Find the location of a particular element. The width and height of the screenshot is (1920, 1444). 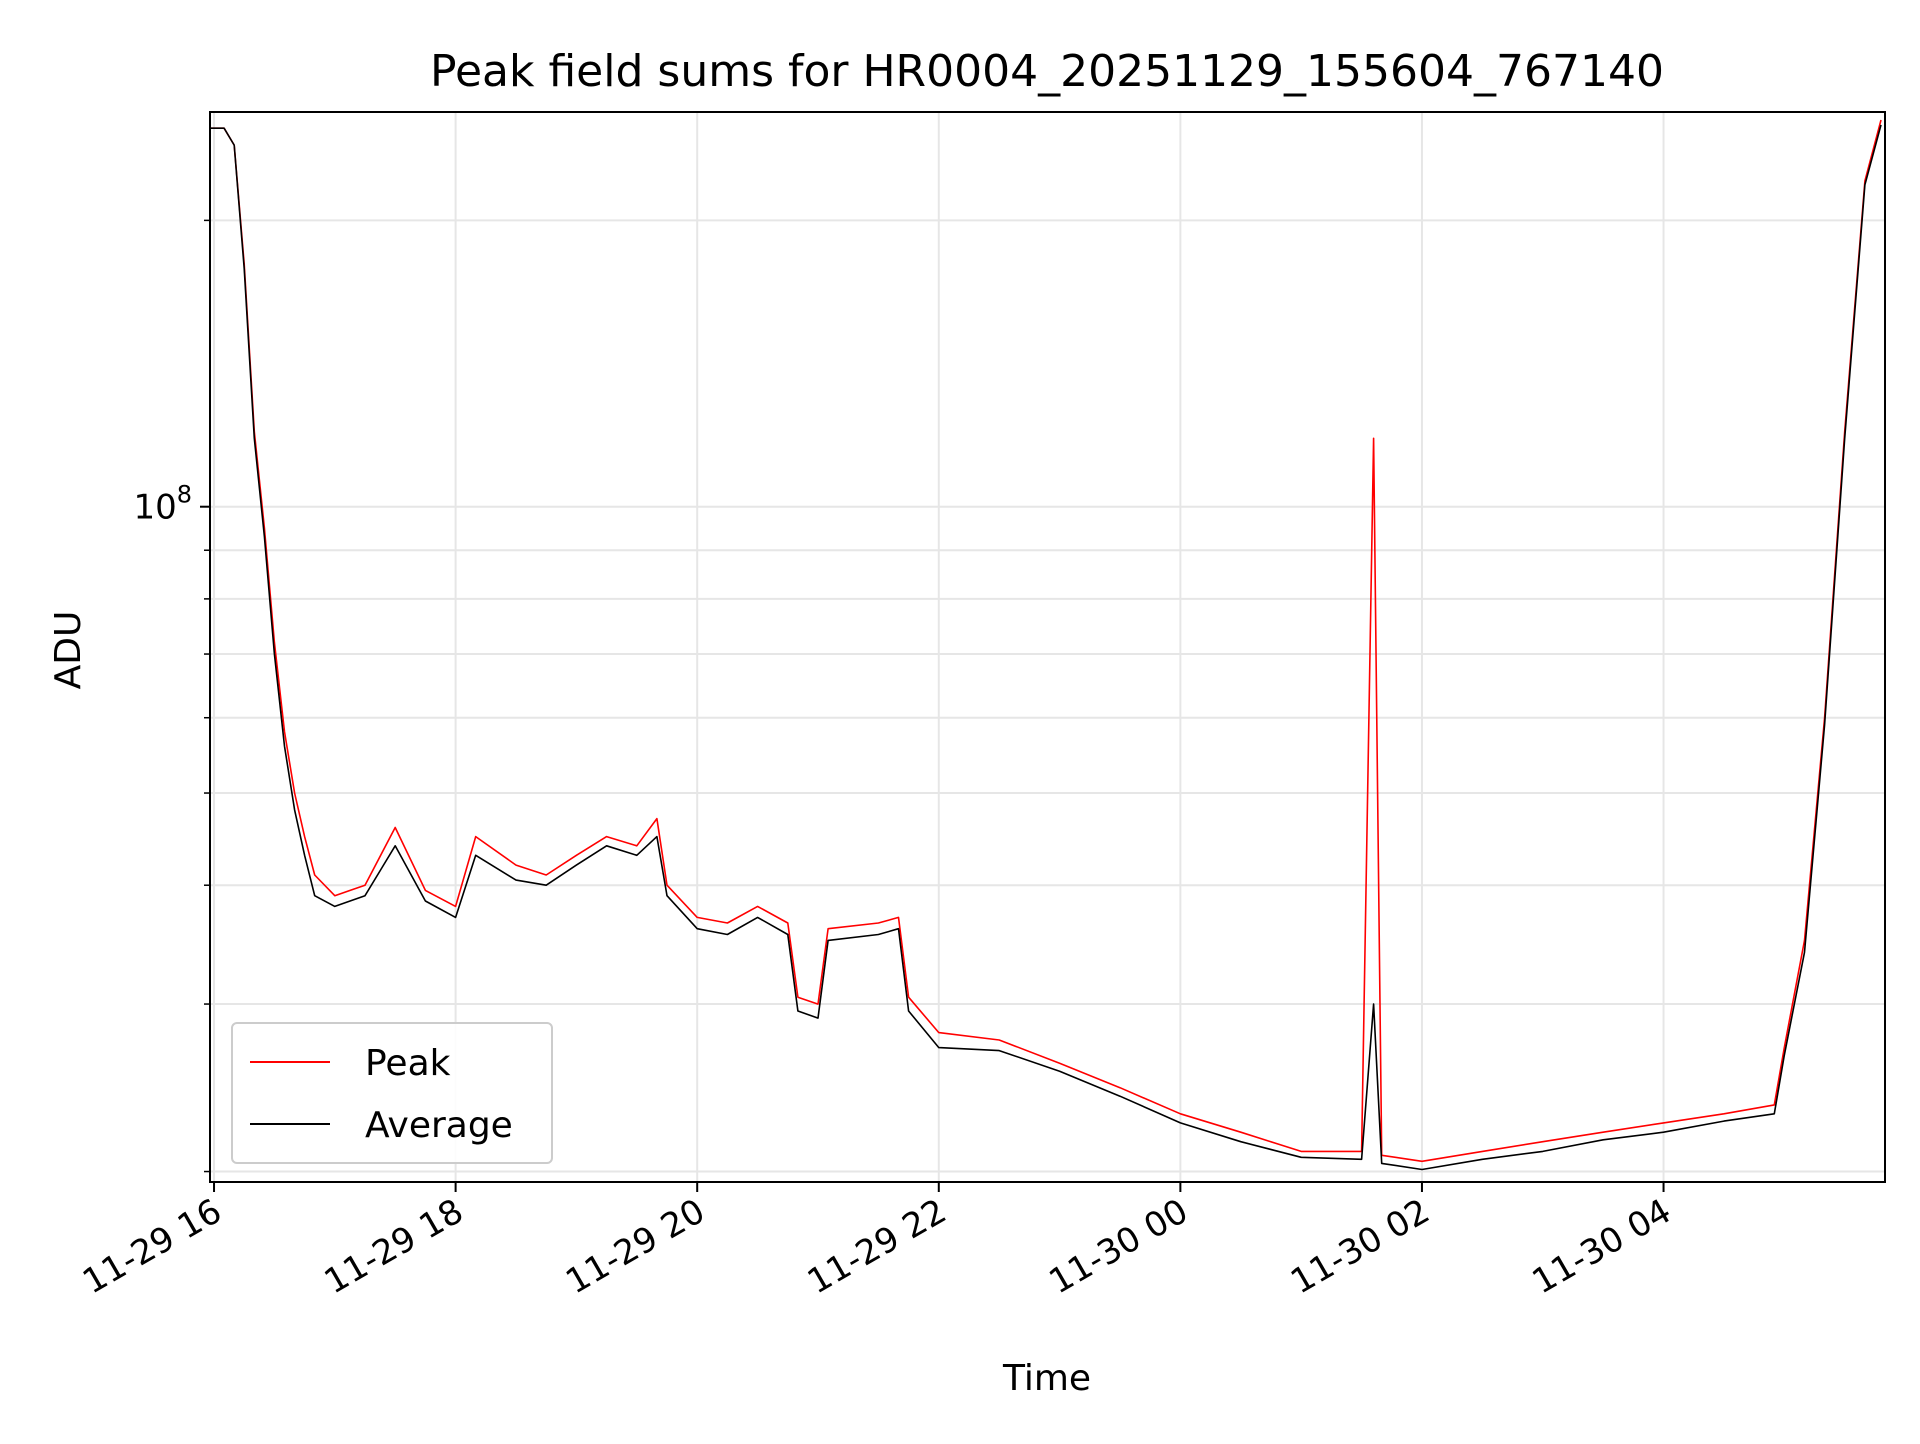

legend-box is located at coordinates (392, 1093).